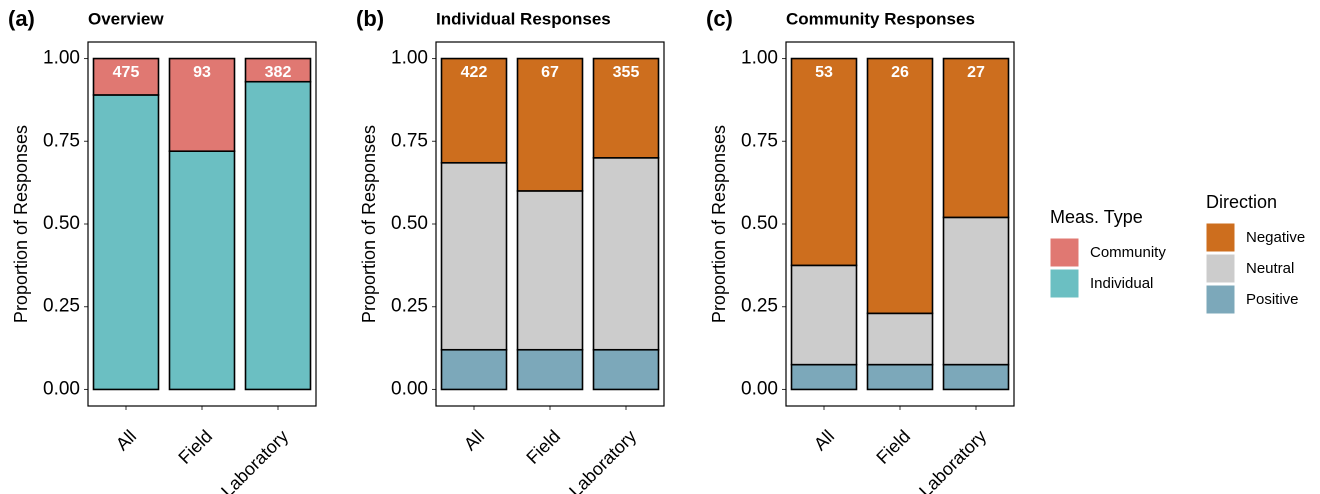  What do you see at coordinates (626, 72) in the screenshot?
I see `total-label: 355` at bounding box center [626, 72].